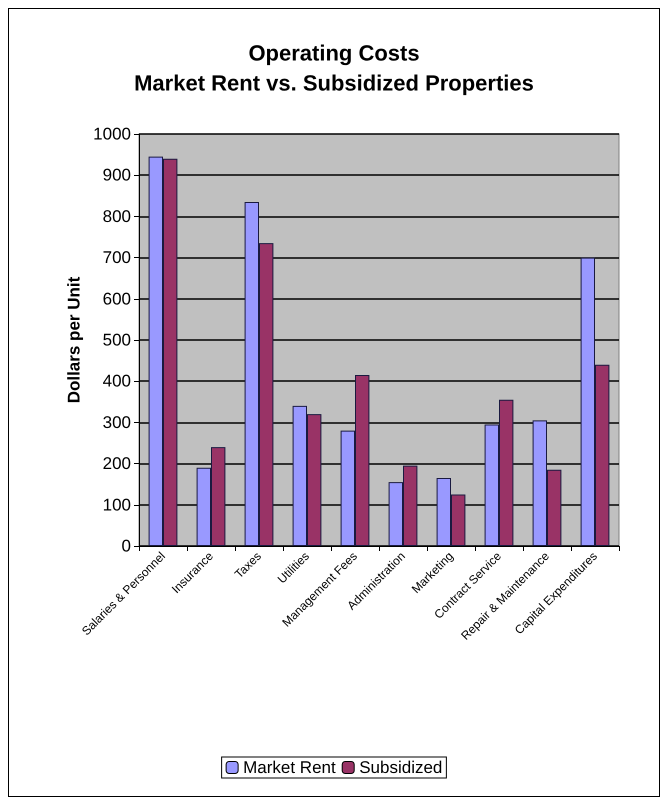  What do you see at coordinates (400, 767) in the screenshot?
I see `legend-label: Subsidized` at bounding box center [400, 767].